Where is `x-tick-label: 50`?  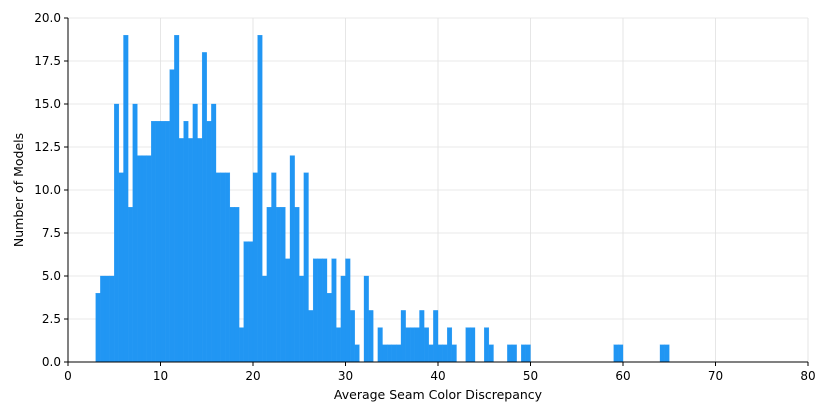 x-tick-label: 50 is located at coordinates (530, 376).